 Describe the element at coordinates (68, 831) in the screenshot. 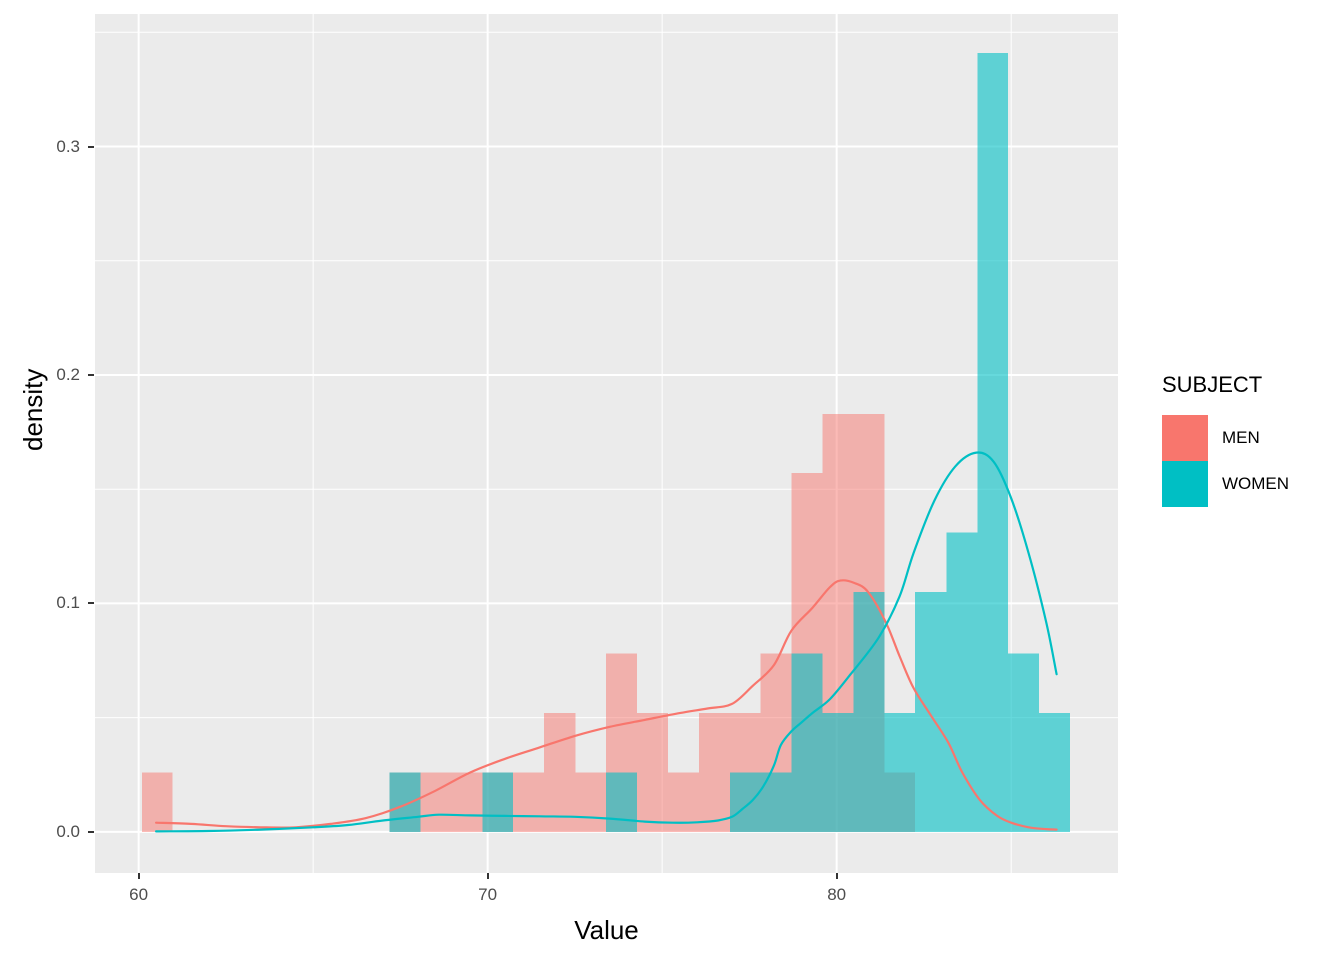

I see `y-tick-label: 0.0` at that location.